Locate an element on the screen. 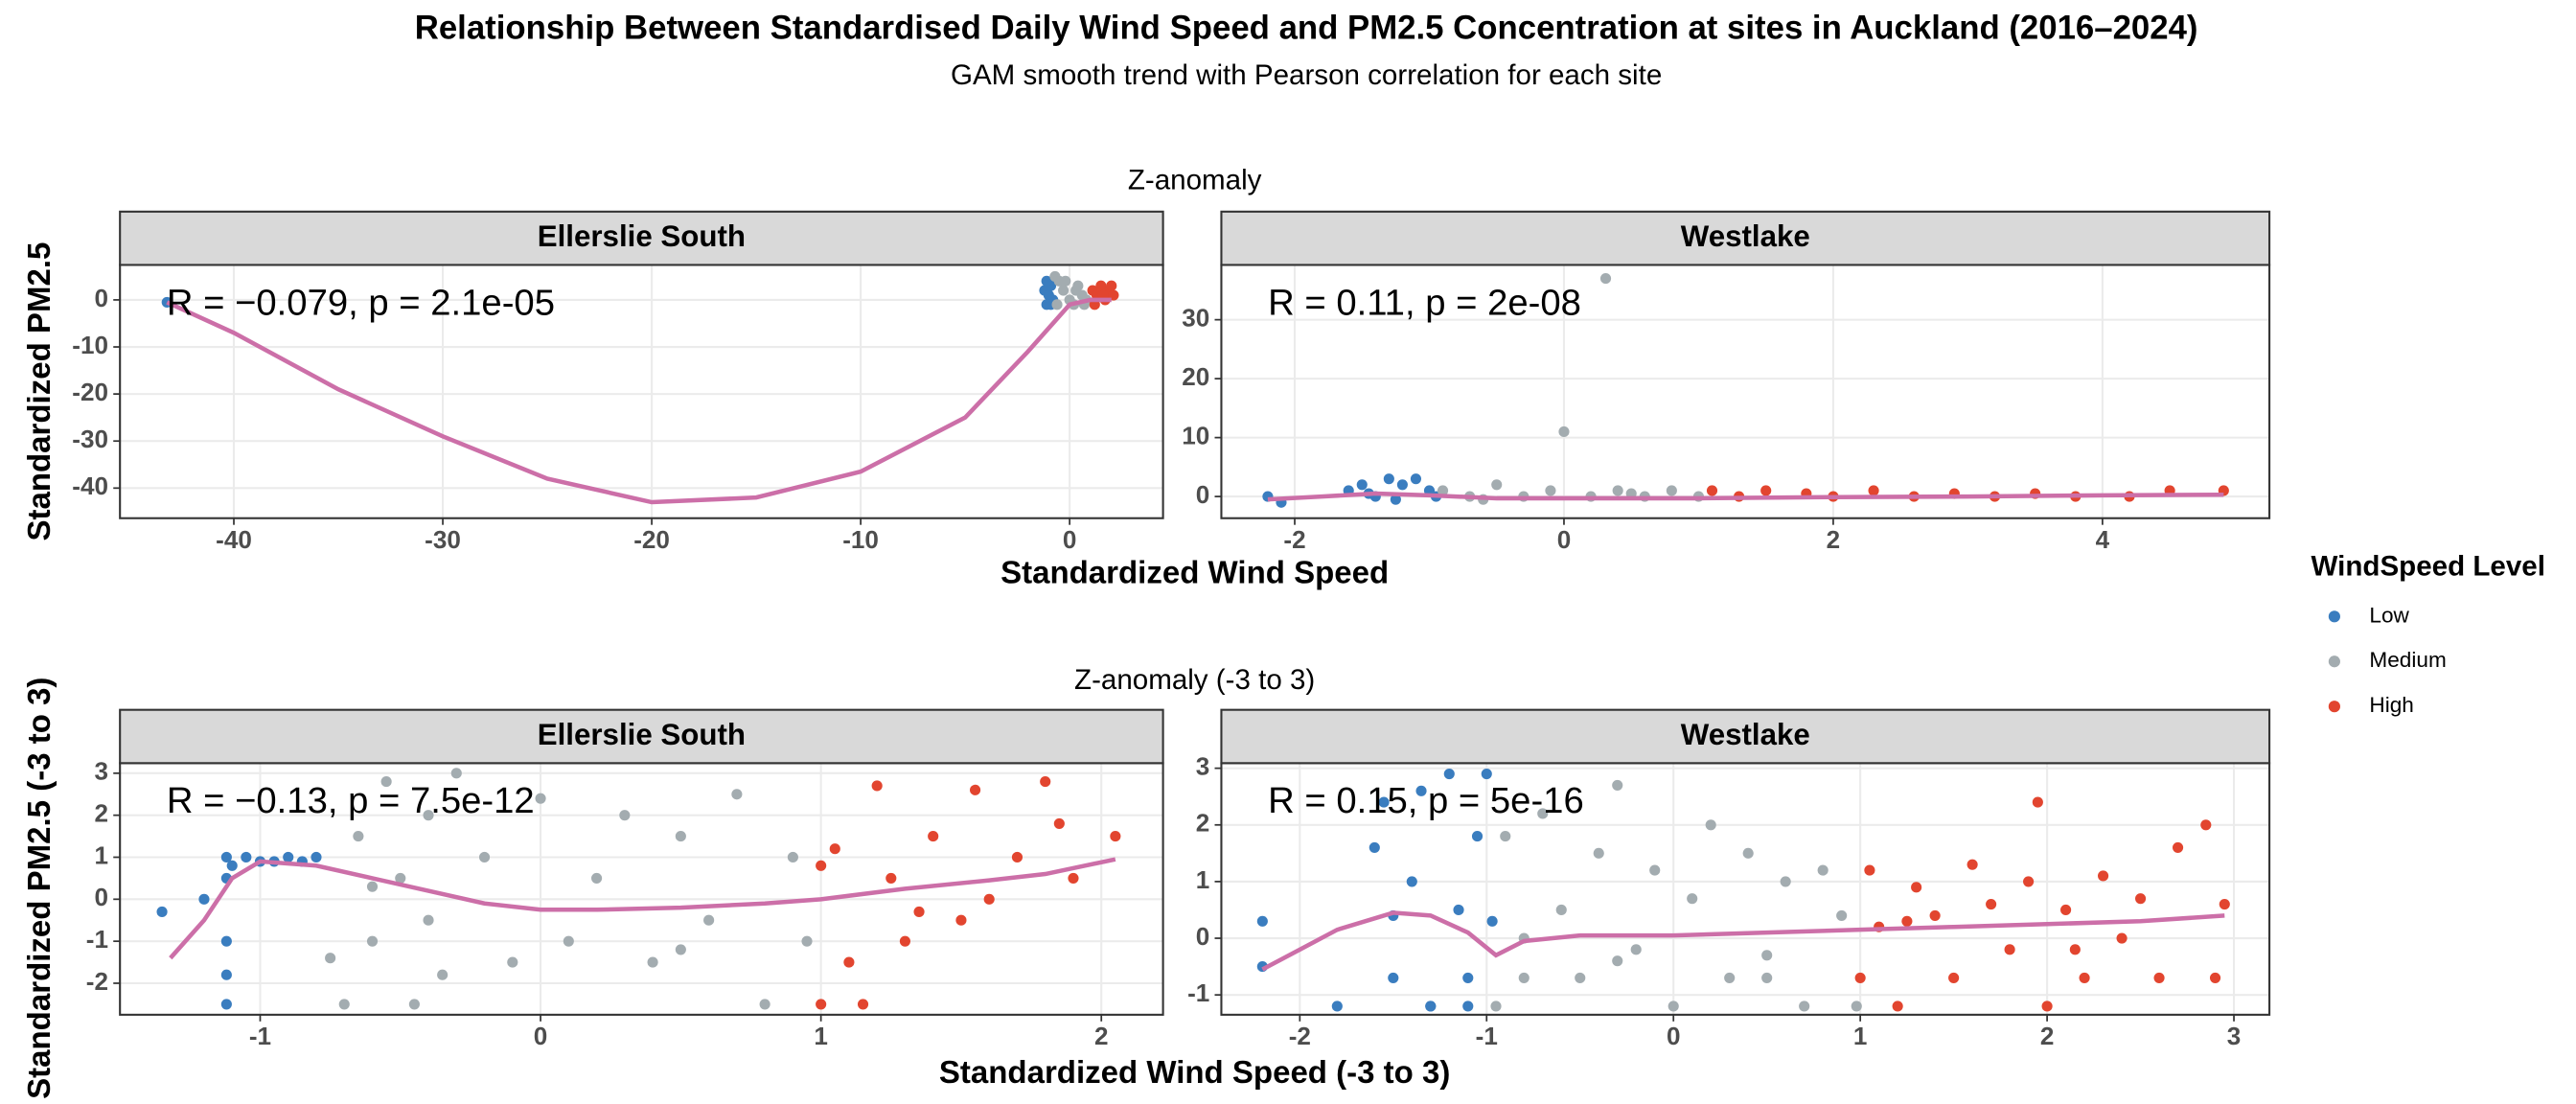  panel-background is located at coordinates (1745, 889).